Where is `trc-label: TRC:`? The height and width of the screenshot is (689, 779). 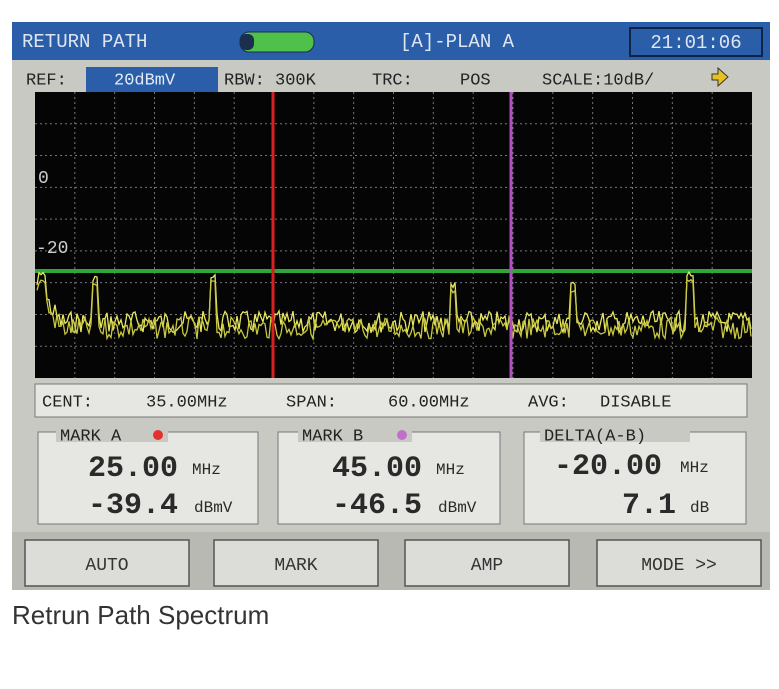 trc-label: TRC: is located at coordinates (392, 80).